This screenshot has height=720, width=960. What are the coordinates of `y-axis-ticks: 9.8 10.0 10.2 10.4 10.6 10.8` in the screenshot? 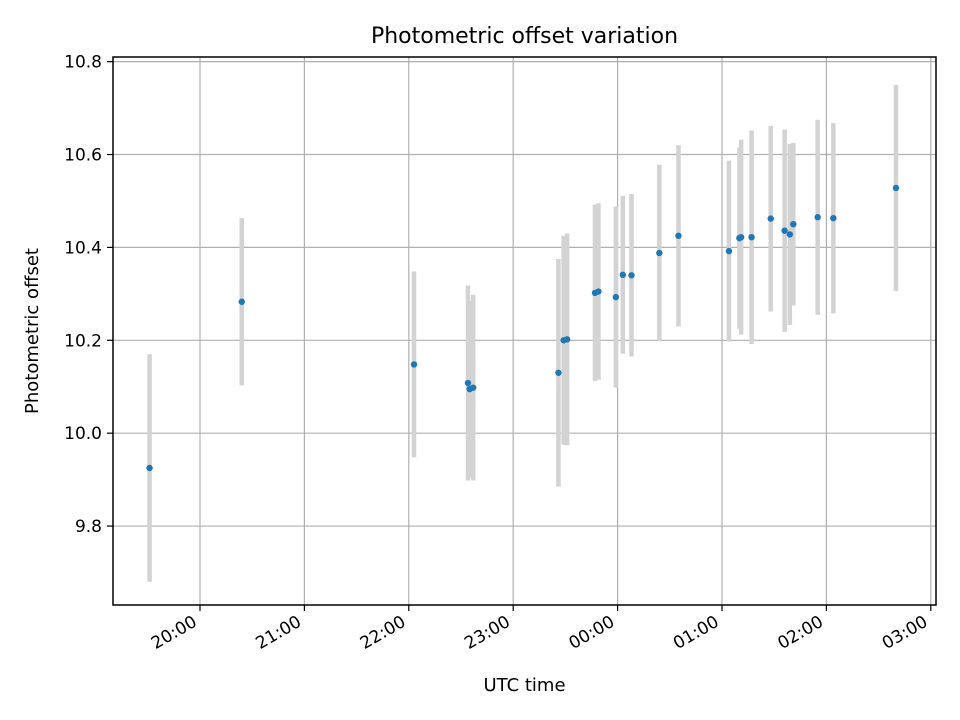 It's located at (88, 295).